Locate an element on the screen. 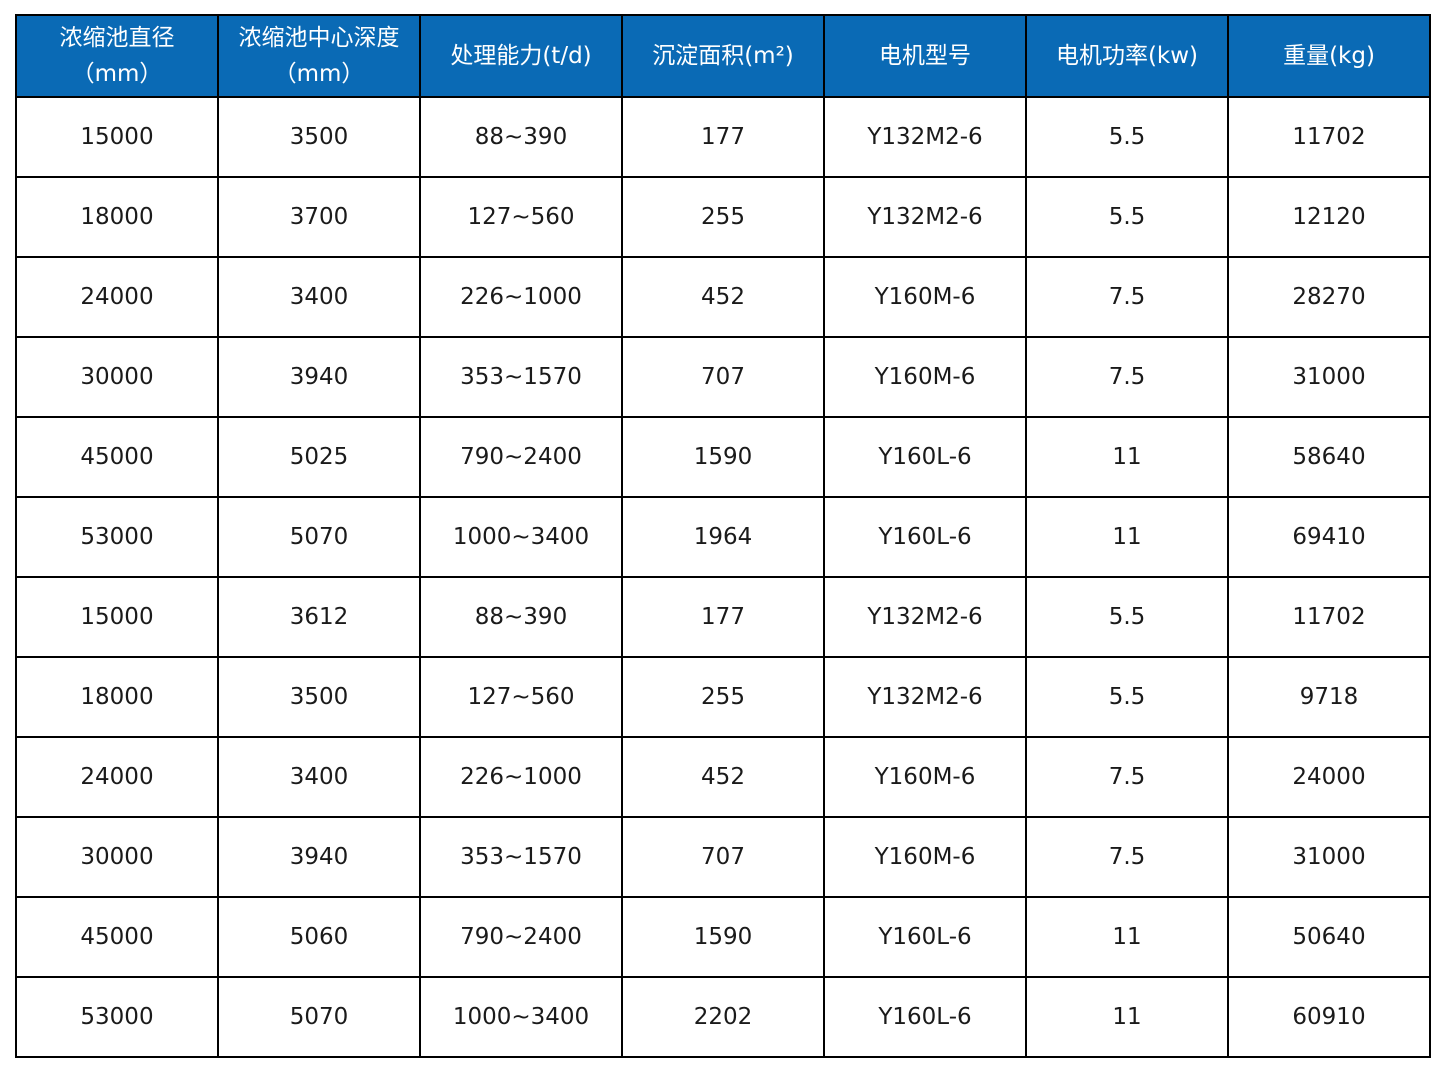 The image size is (1446, 1072). header-label: 重量(kg) is located at coordinates (1329, 56).